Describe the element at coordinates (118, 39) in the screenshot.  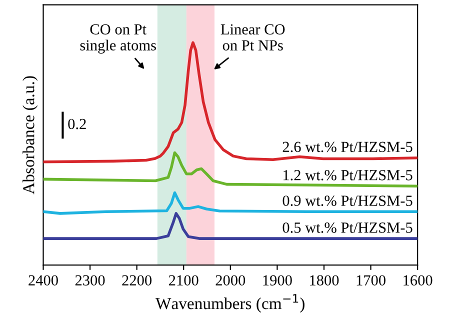
I see `annotation: CO on Pt single atoms` at that location.